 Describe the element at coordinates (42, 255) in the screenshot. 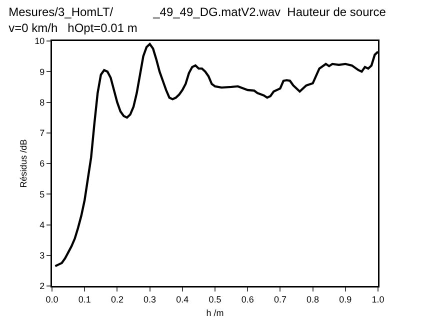

I see `y-tick-label: 3` at that location.